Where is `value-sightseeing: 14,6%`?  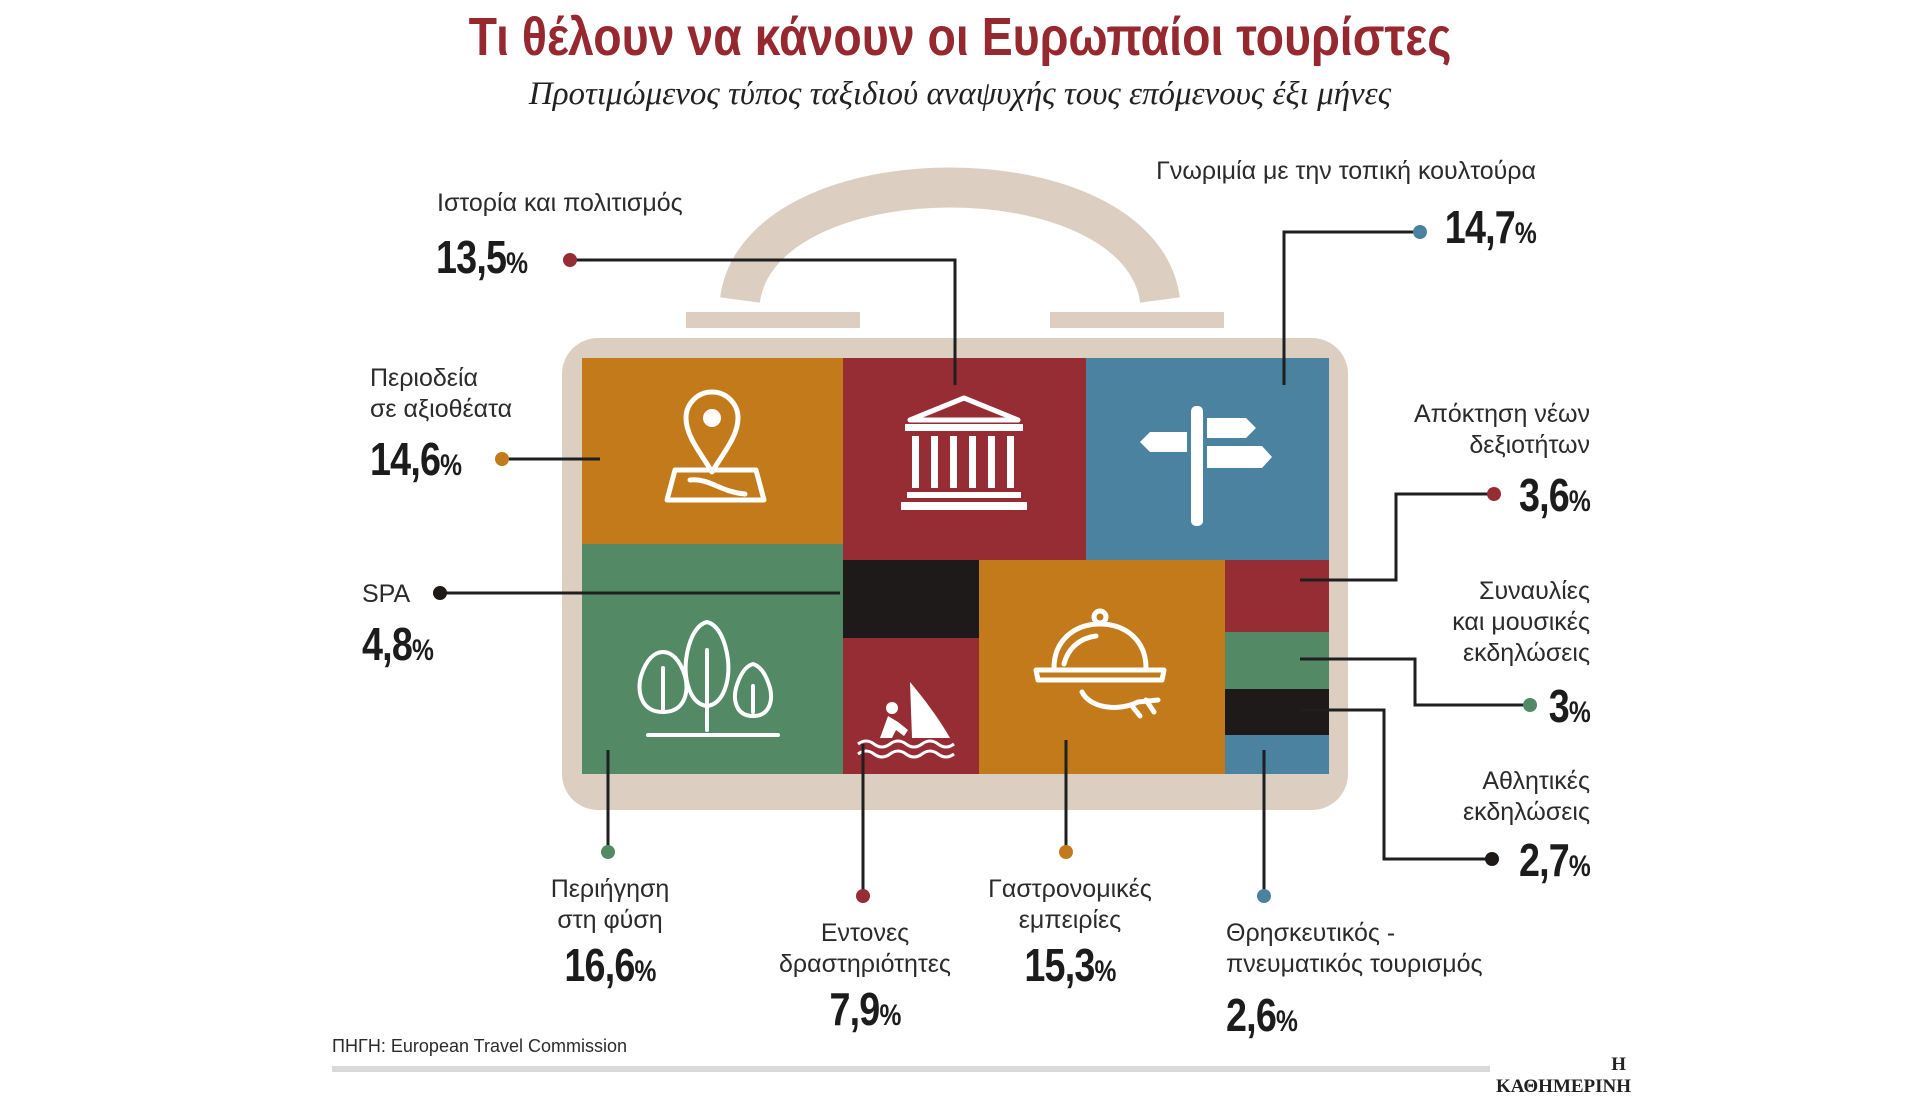 value-sightseeing: 14,6% is located at coordinates (416, 459).